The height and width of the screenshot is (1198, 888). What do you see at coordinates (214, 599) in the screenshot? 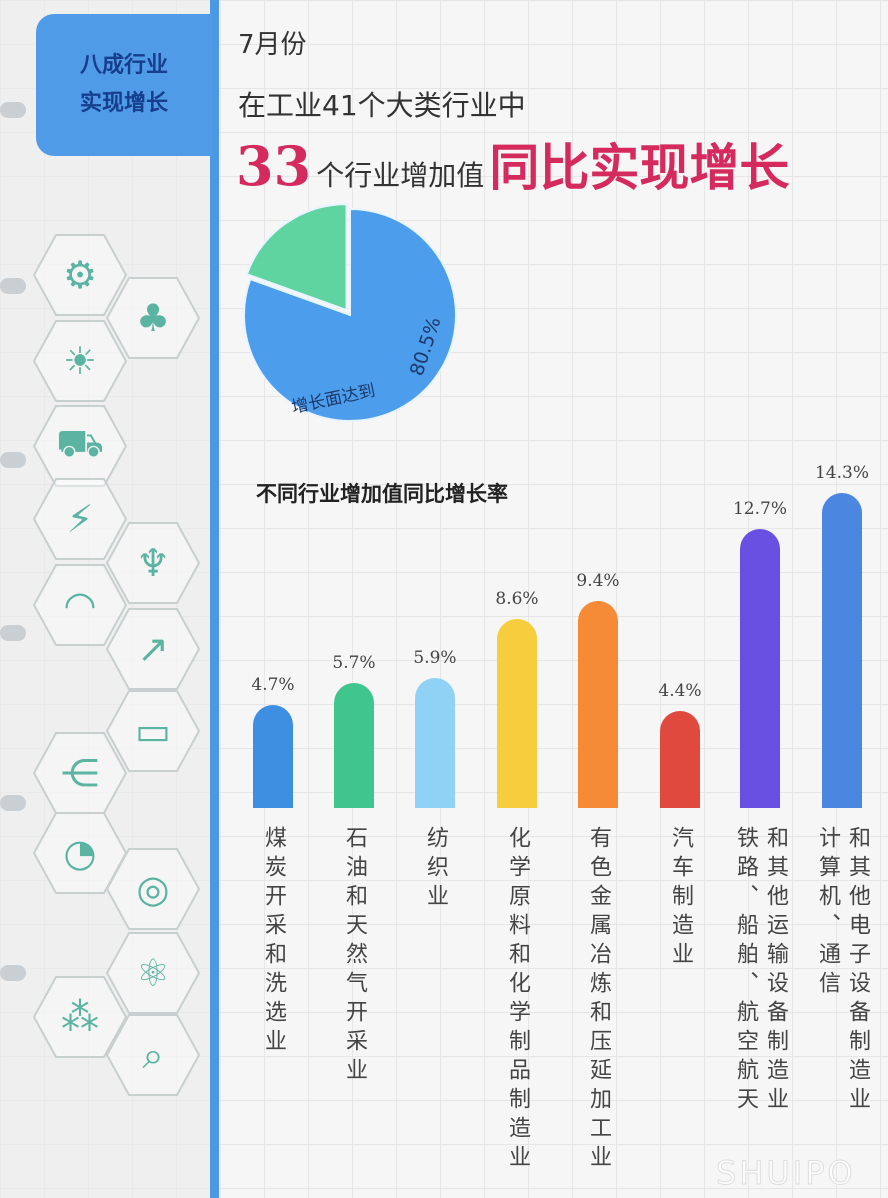
I see `binder-spine` at bounding box center [214, 599].